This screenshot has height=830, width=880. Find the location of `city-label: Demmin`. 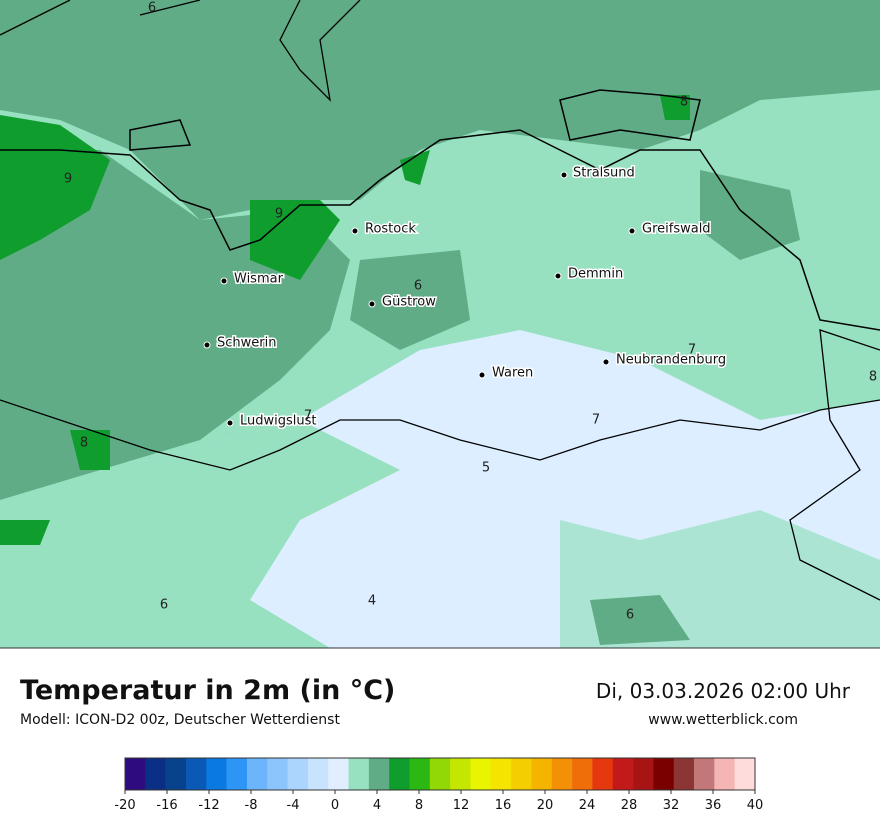

city-label: Demmin is located at coordinates (595, 274).